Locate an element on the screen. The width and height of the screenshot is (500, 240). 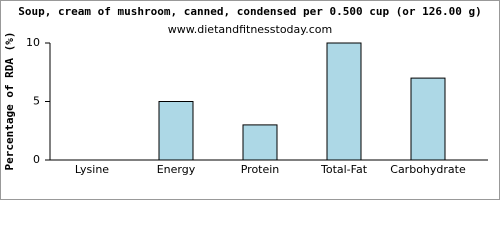
x-tick-label: Carbohydrate is located at coordinates (428, 169).